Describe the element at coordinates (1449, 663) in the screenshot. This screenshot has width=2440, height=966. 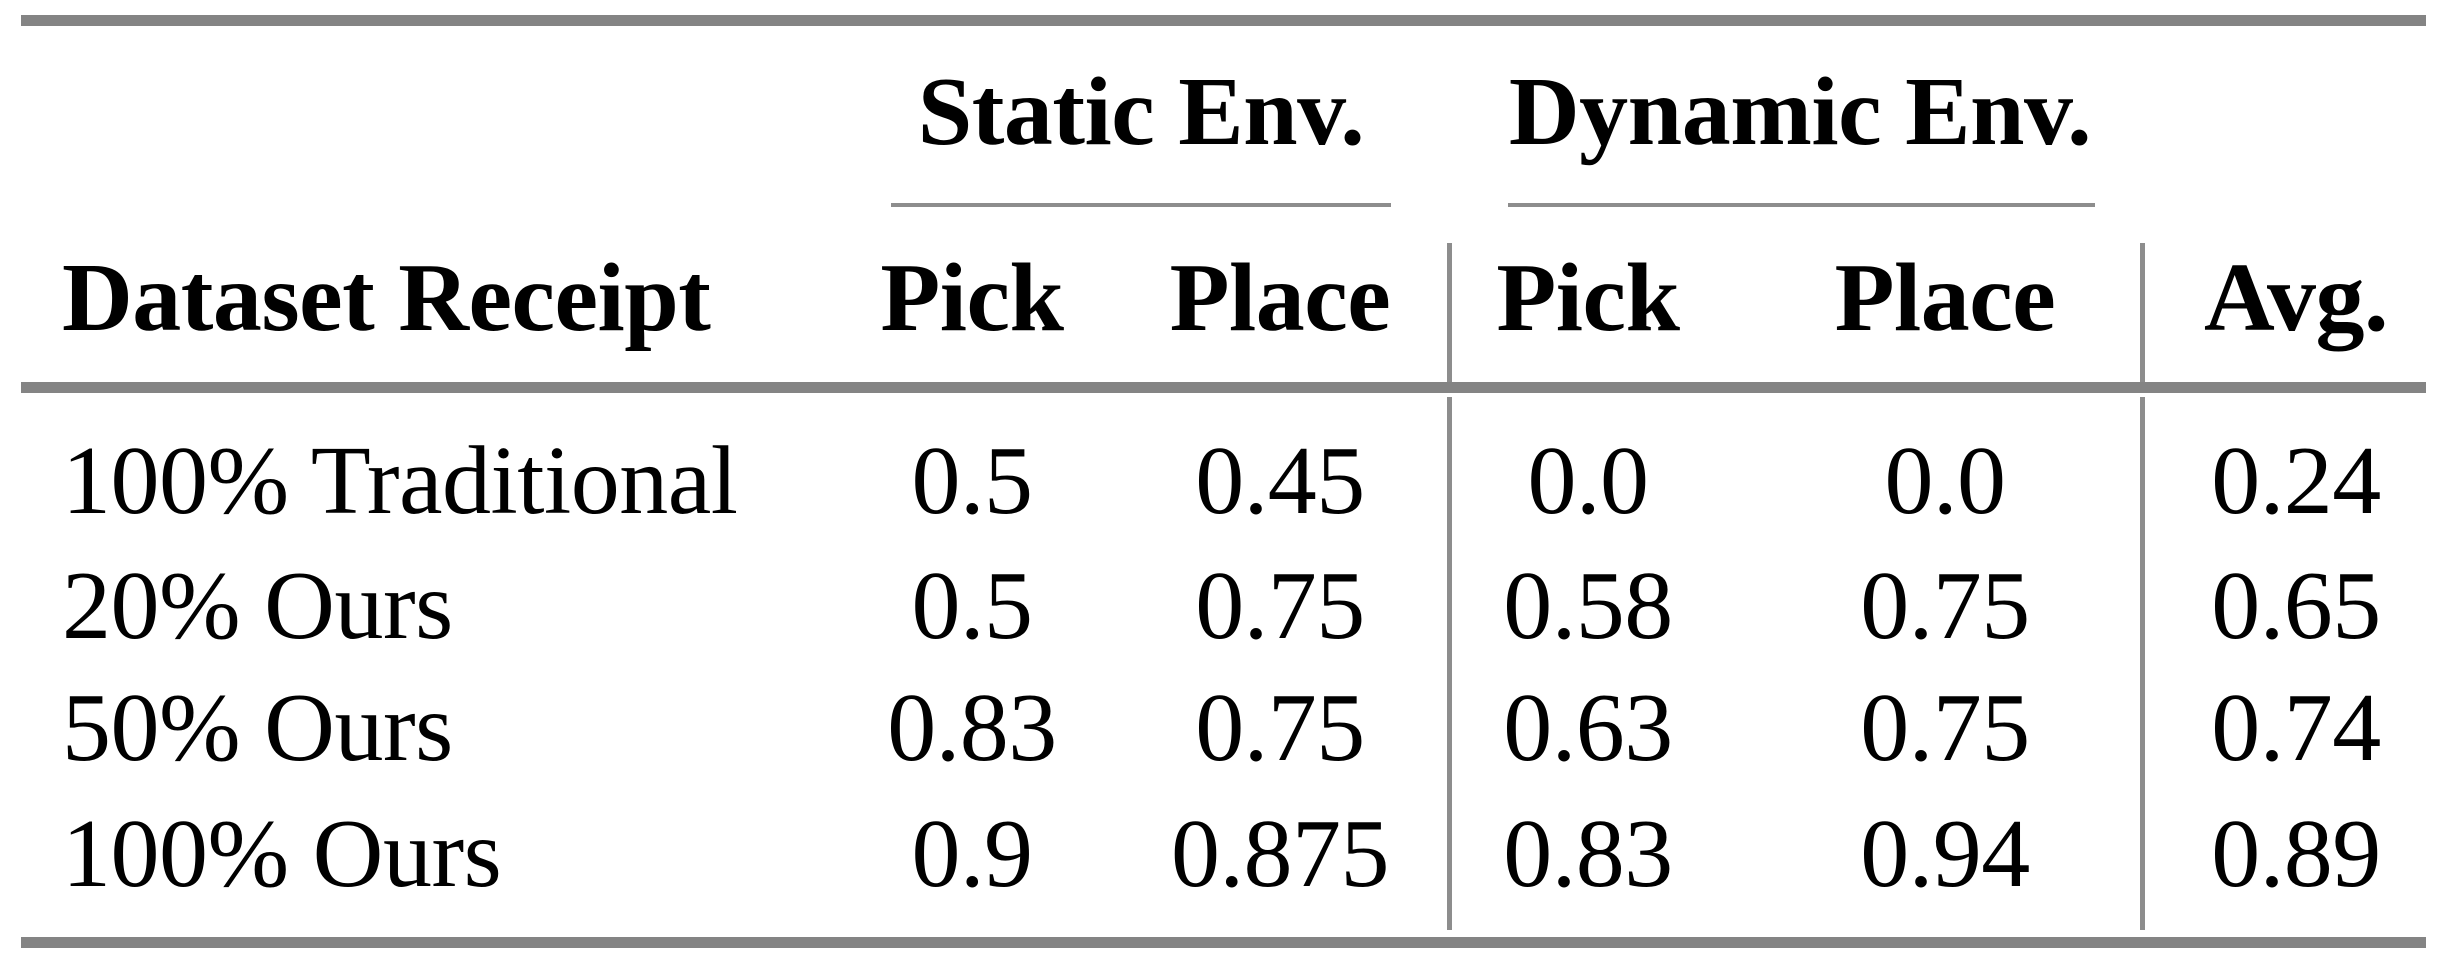
I see `vertical-separator-static-dynamic-body` at that location.